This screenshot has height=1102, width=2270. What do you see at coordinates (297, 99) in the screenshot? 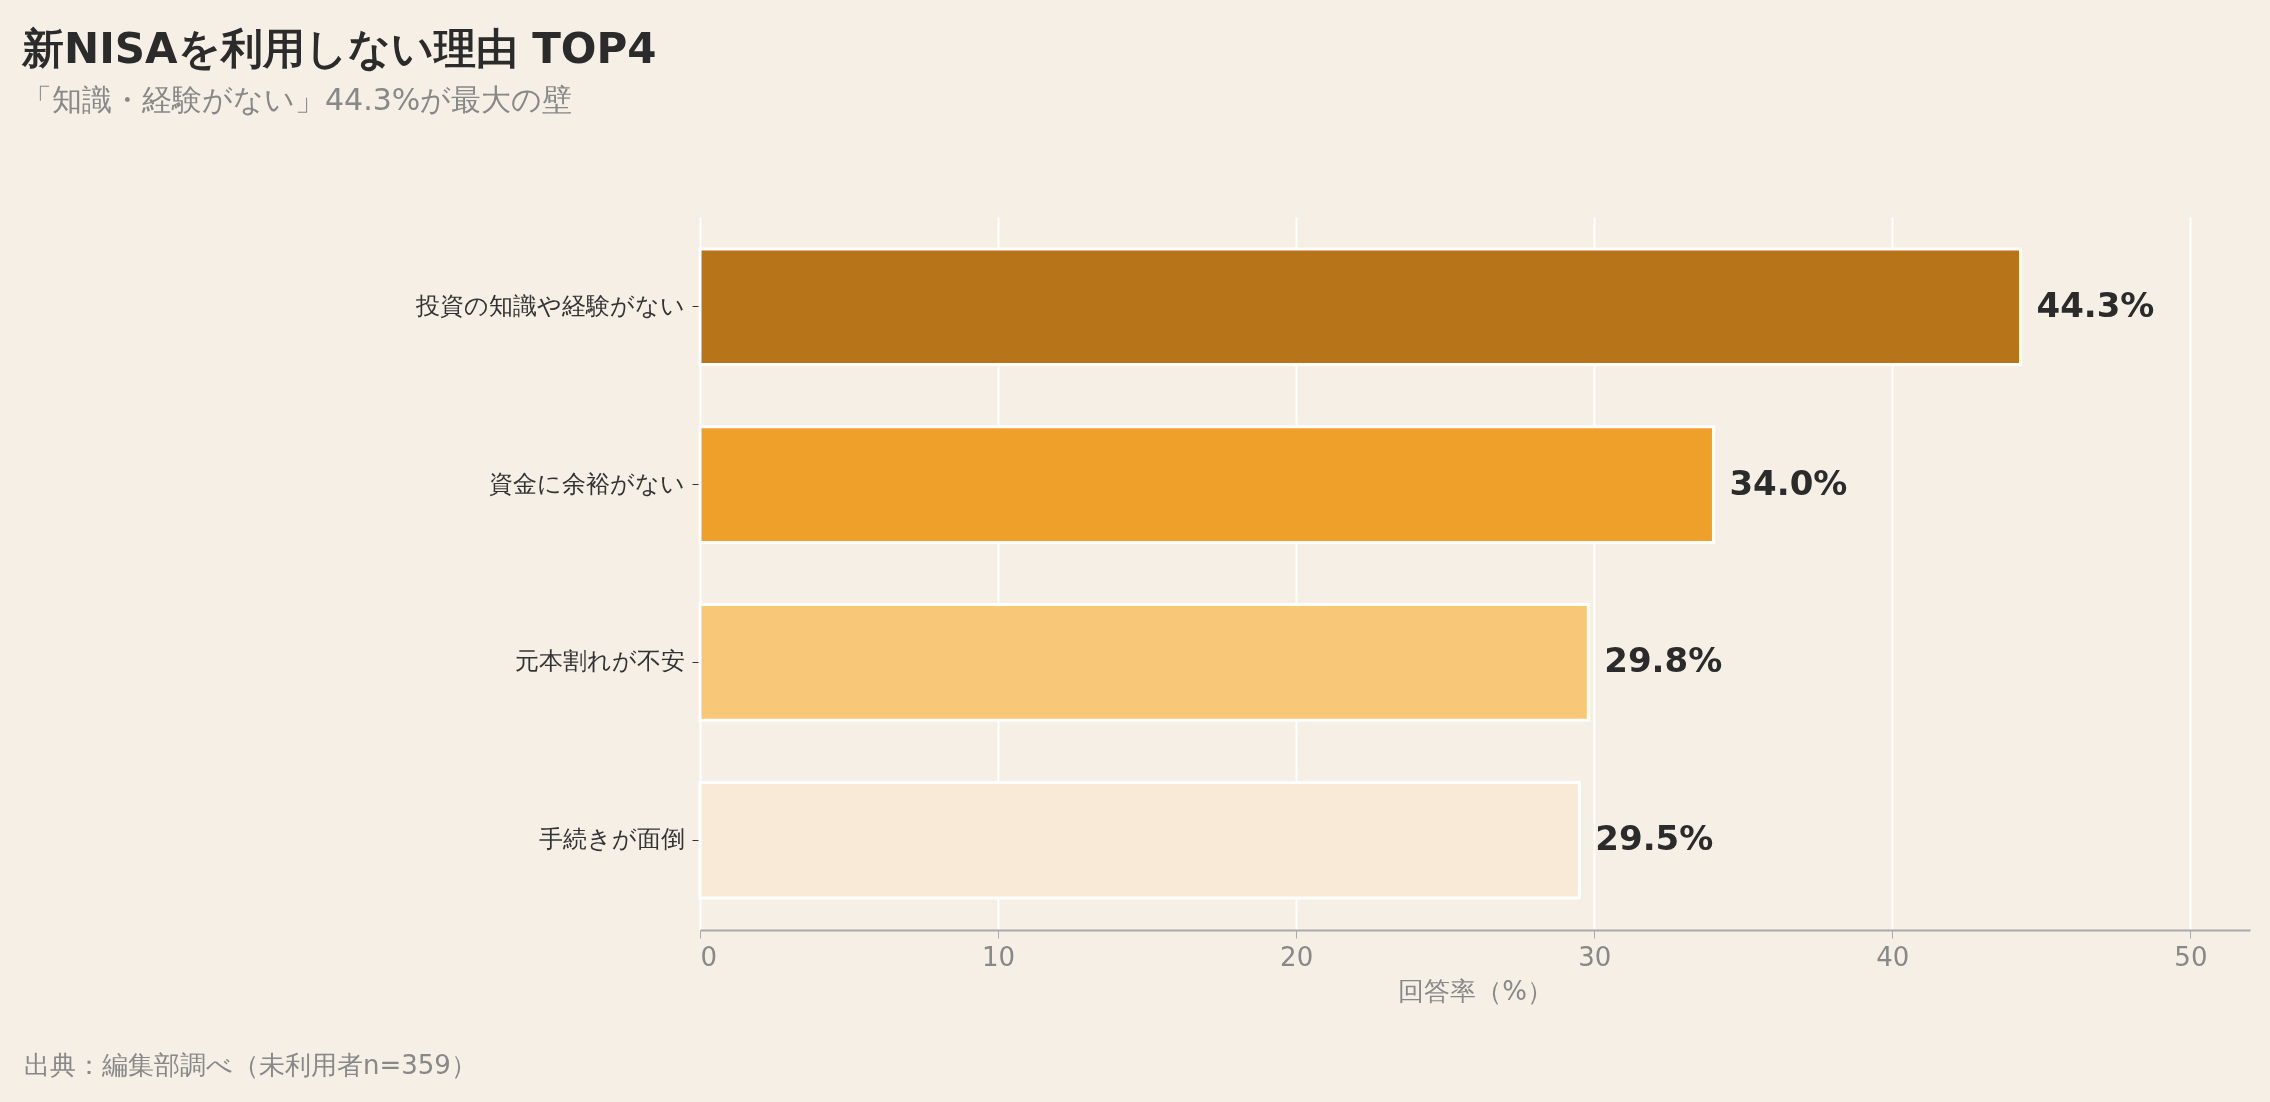
I see `text: 「知識・経験がない」44.3%が最大の壁` at bounding box center [297, 99].